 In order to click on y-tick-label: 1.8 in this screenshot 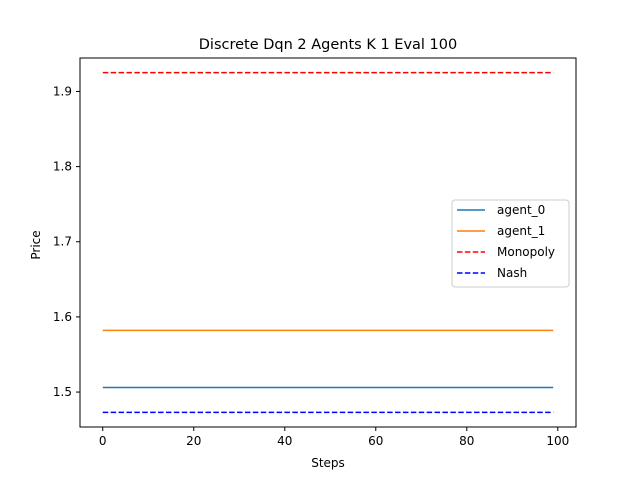, I will do `click(62, 167)`.